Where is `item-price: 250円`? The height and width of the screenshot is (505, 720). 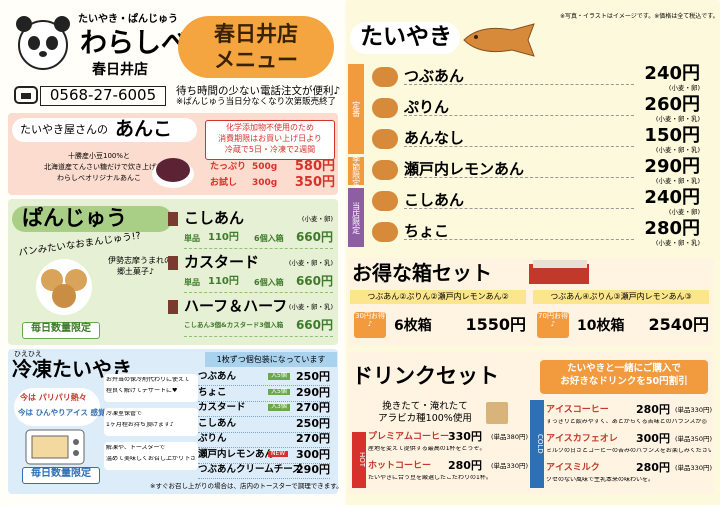
item-price: 250円 is located at coordinates (313, 376).